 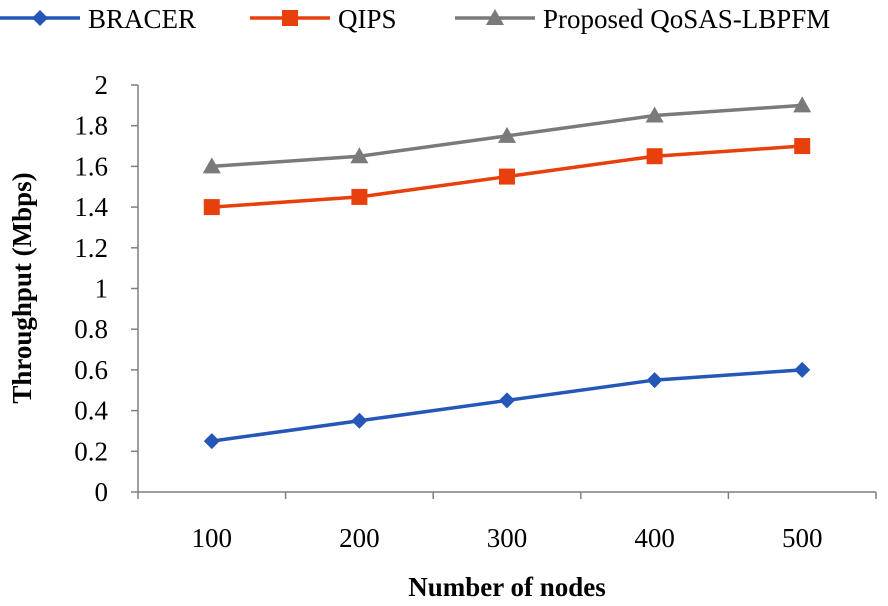 What do you see at coordinates (91, 248) in the screenshot?
I see `y-tick-label: 1.2` at bounding box center [91, 248].